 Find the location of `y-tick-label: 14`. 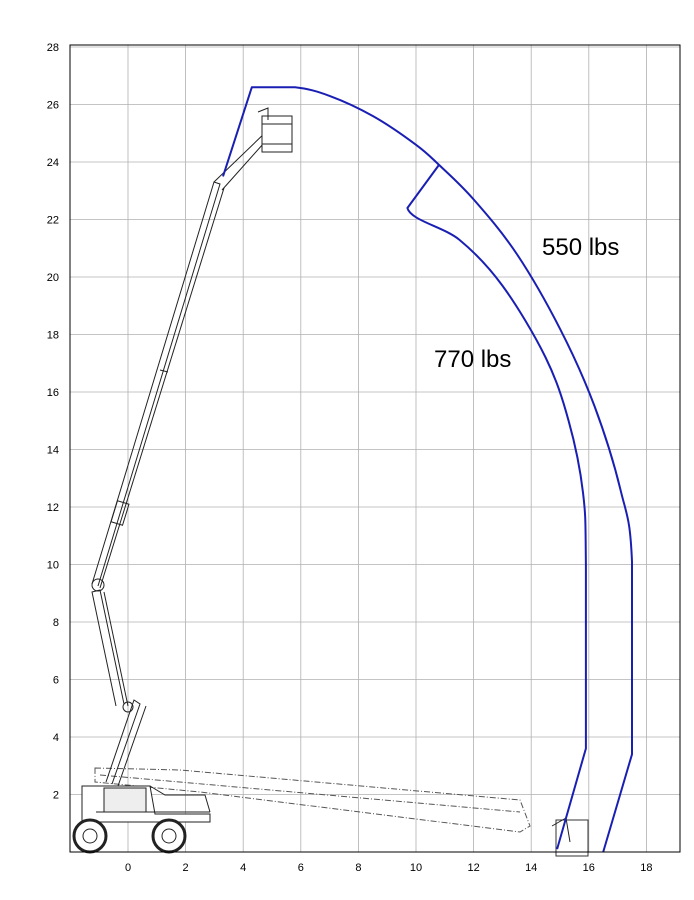

y-tick-label: 14 is located at coordinates (53, 451).